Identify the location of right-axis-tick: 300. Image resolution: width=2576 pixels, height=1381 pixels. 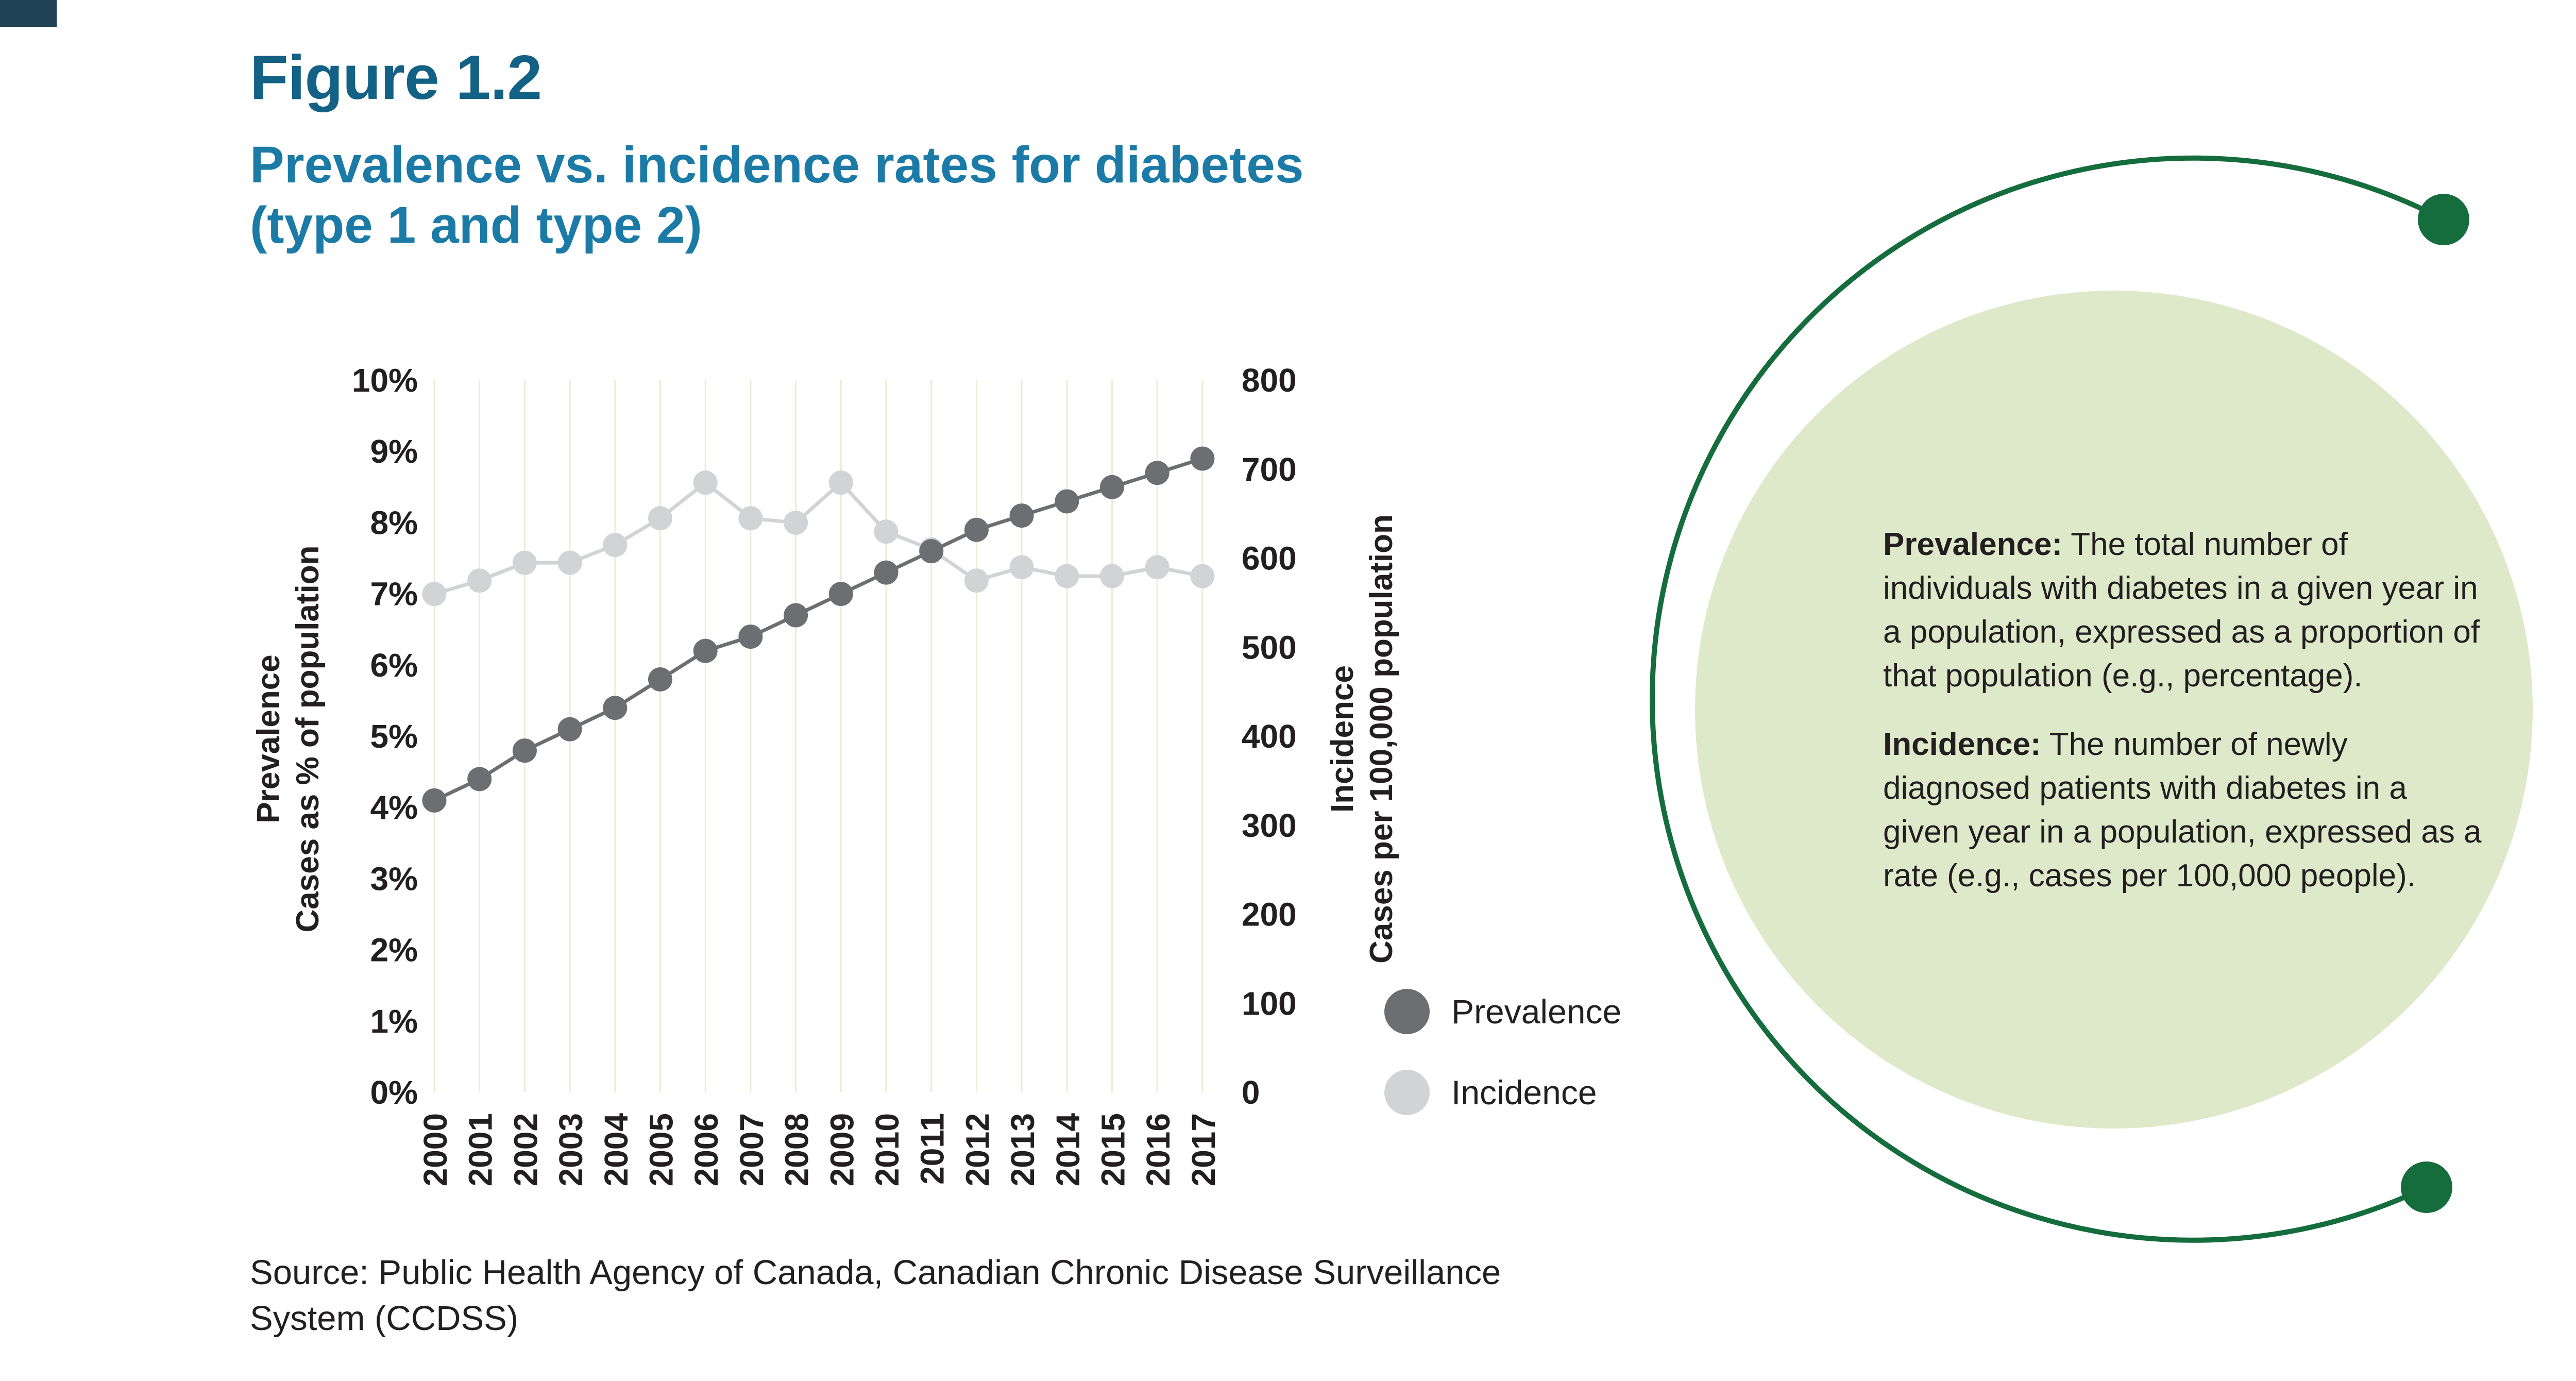
(1269, 825).